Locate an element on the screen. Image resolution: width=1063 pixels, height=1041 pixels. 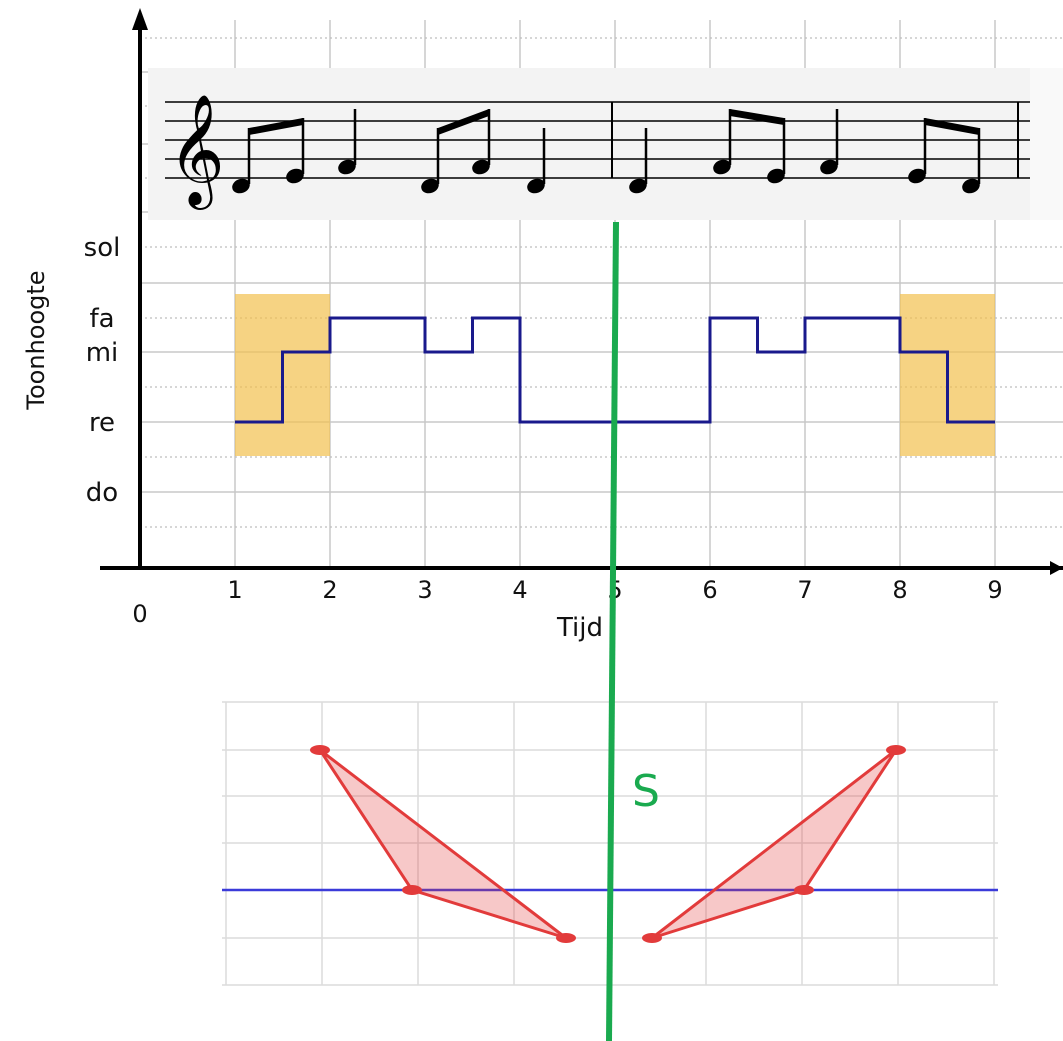
treble-clef-icon: 𝄞 is located at coordinates (196, 151).